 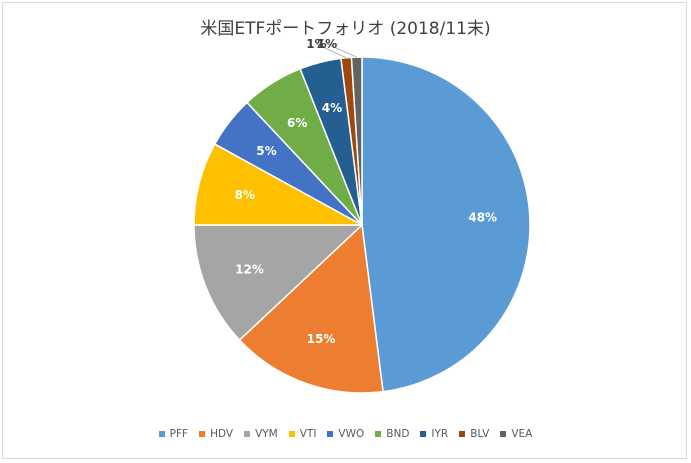 I want to click on data-label-vym: 12%, so click(x=249, y=270).